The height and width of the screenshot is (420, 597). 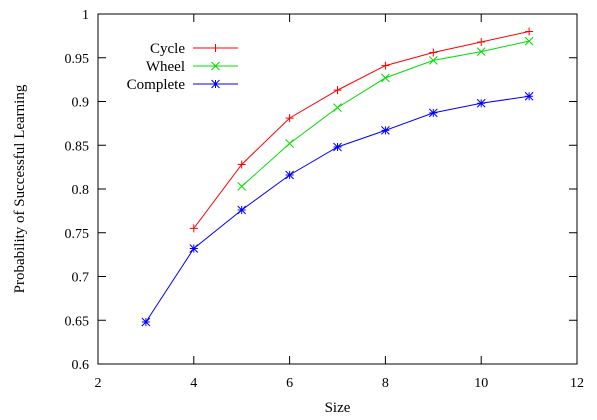 What do you see at coordinates (167, 49) in the screenshot?
I see `legend-label: Cycle` at bounding box center [167, 49].